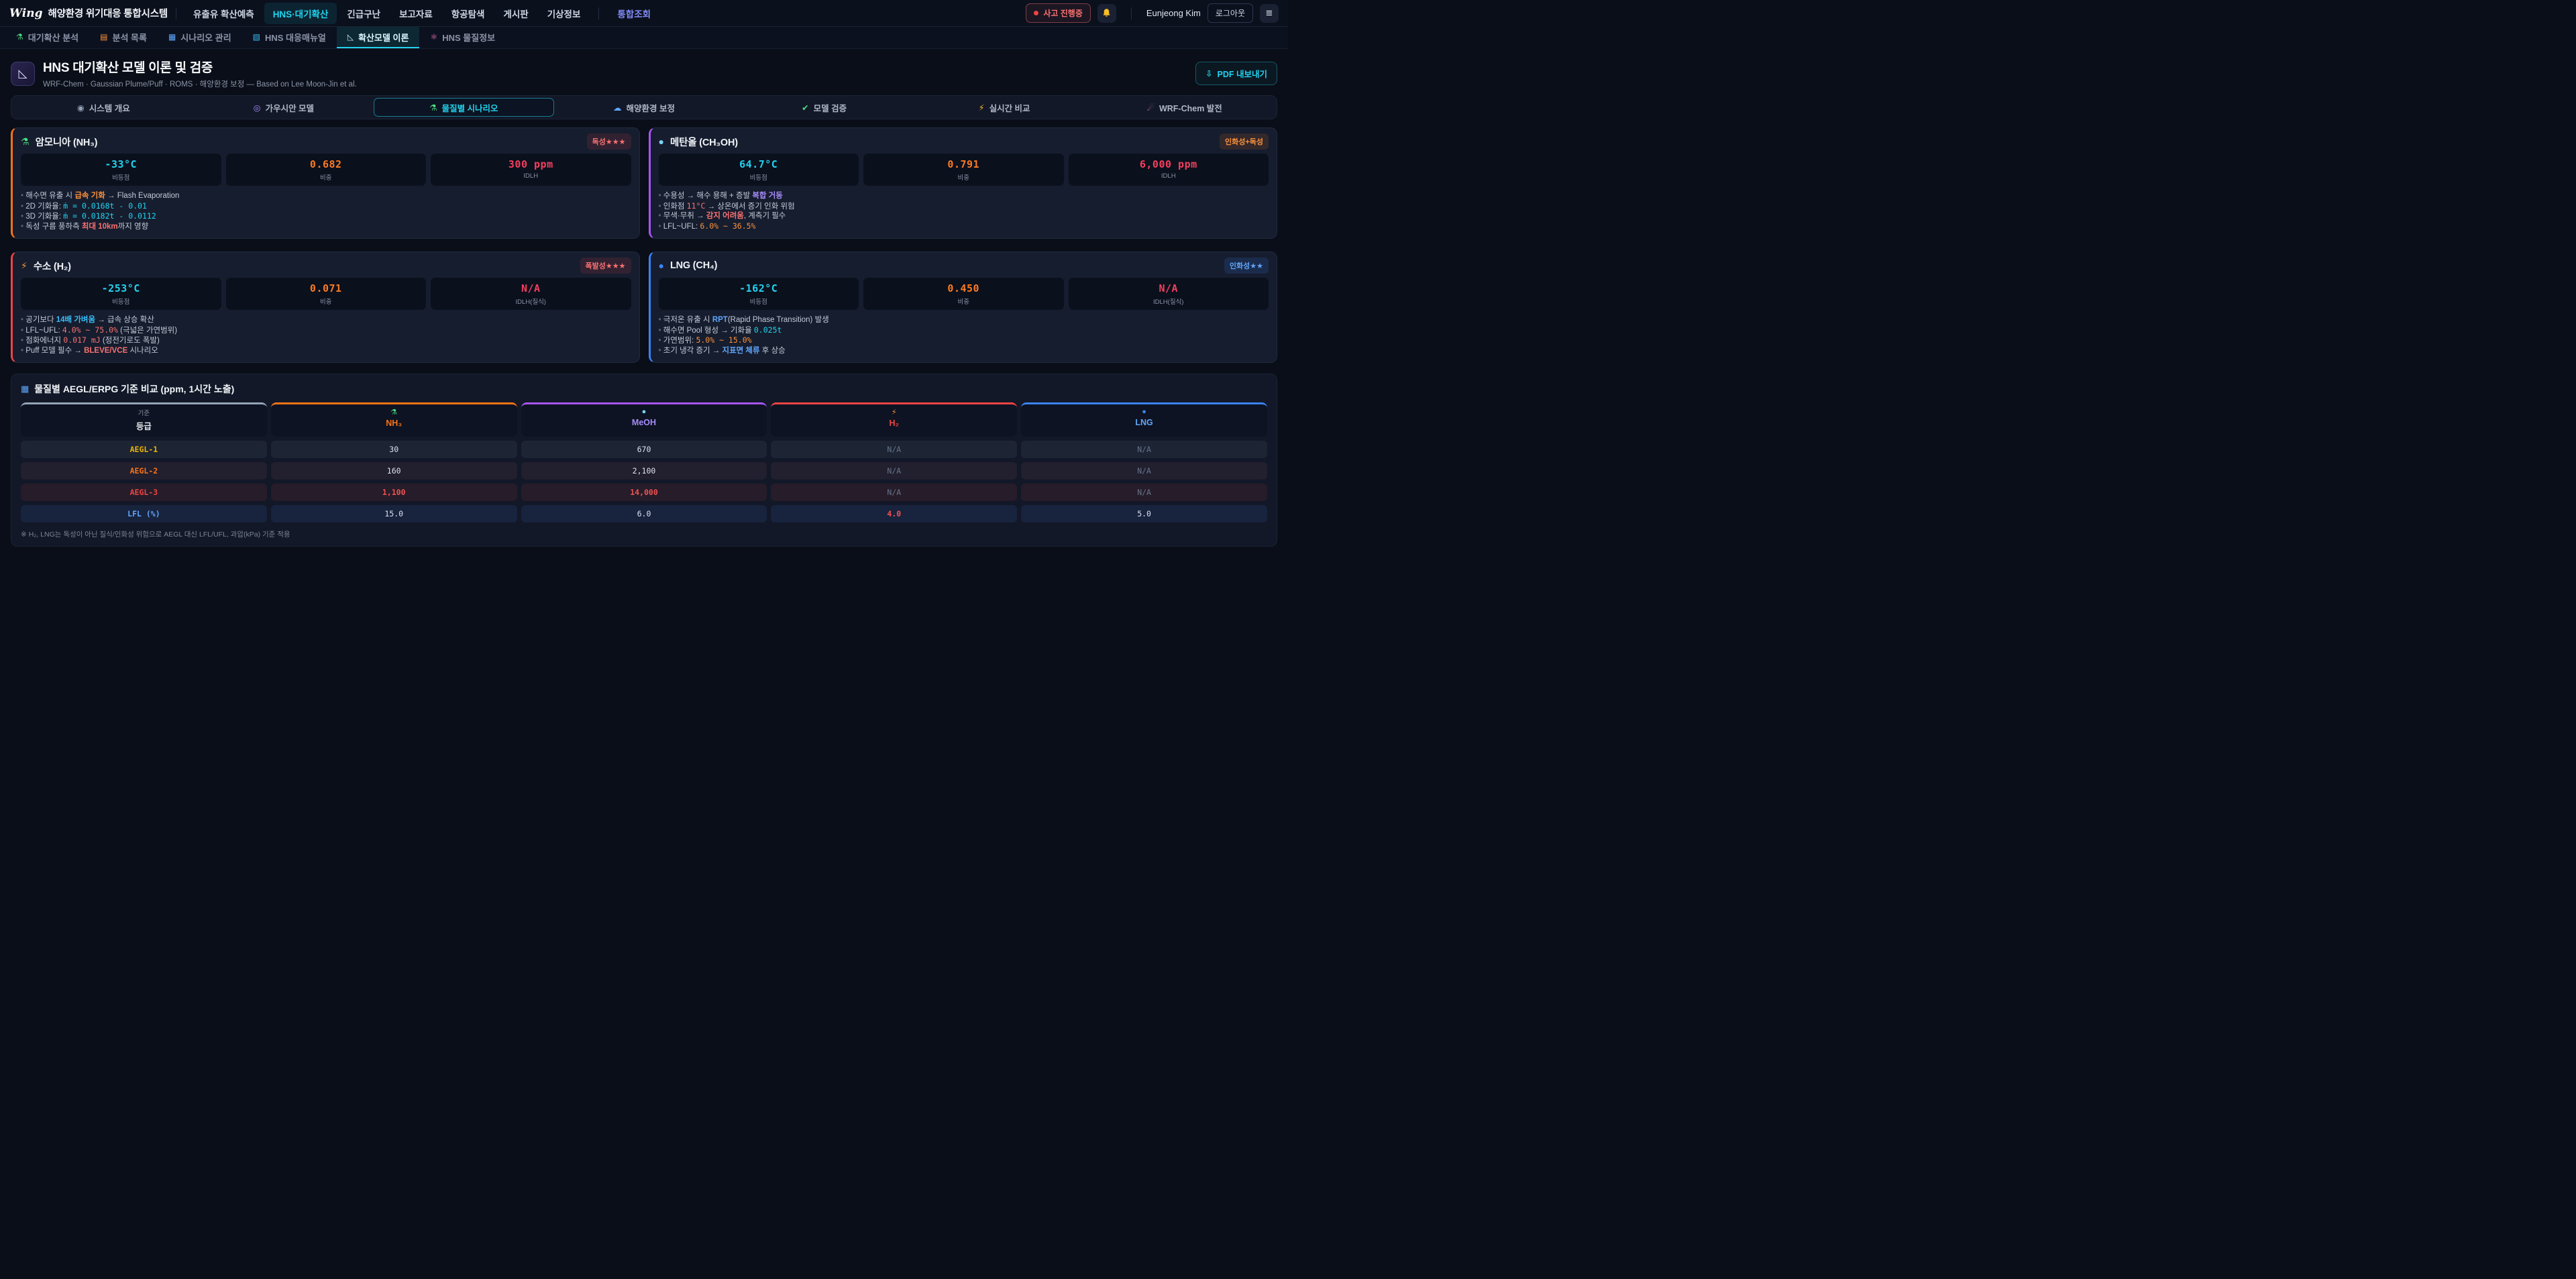 This screenshot has width=2576, height=1279. I want to click on clipboard-icon: ▤, so click(104, 37).